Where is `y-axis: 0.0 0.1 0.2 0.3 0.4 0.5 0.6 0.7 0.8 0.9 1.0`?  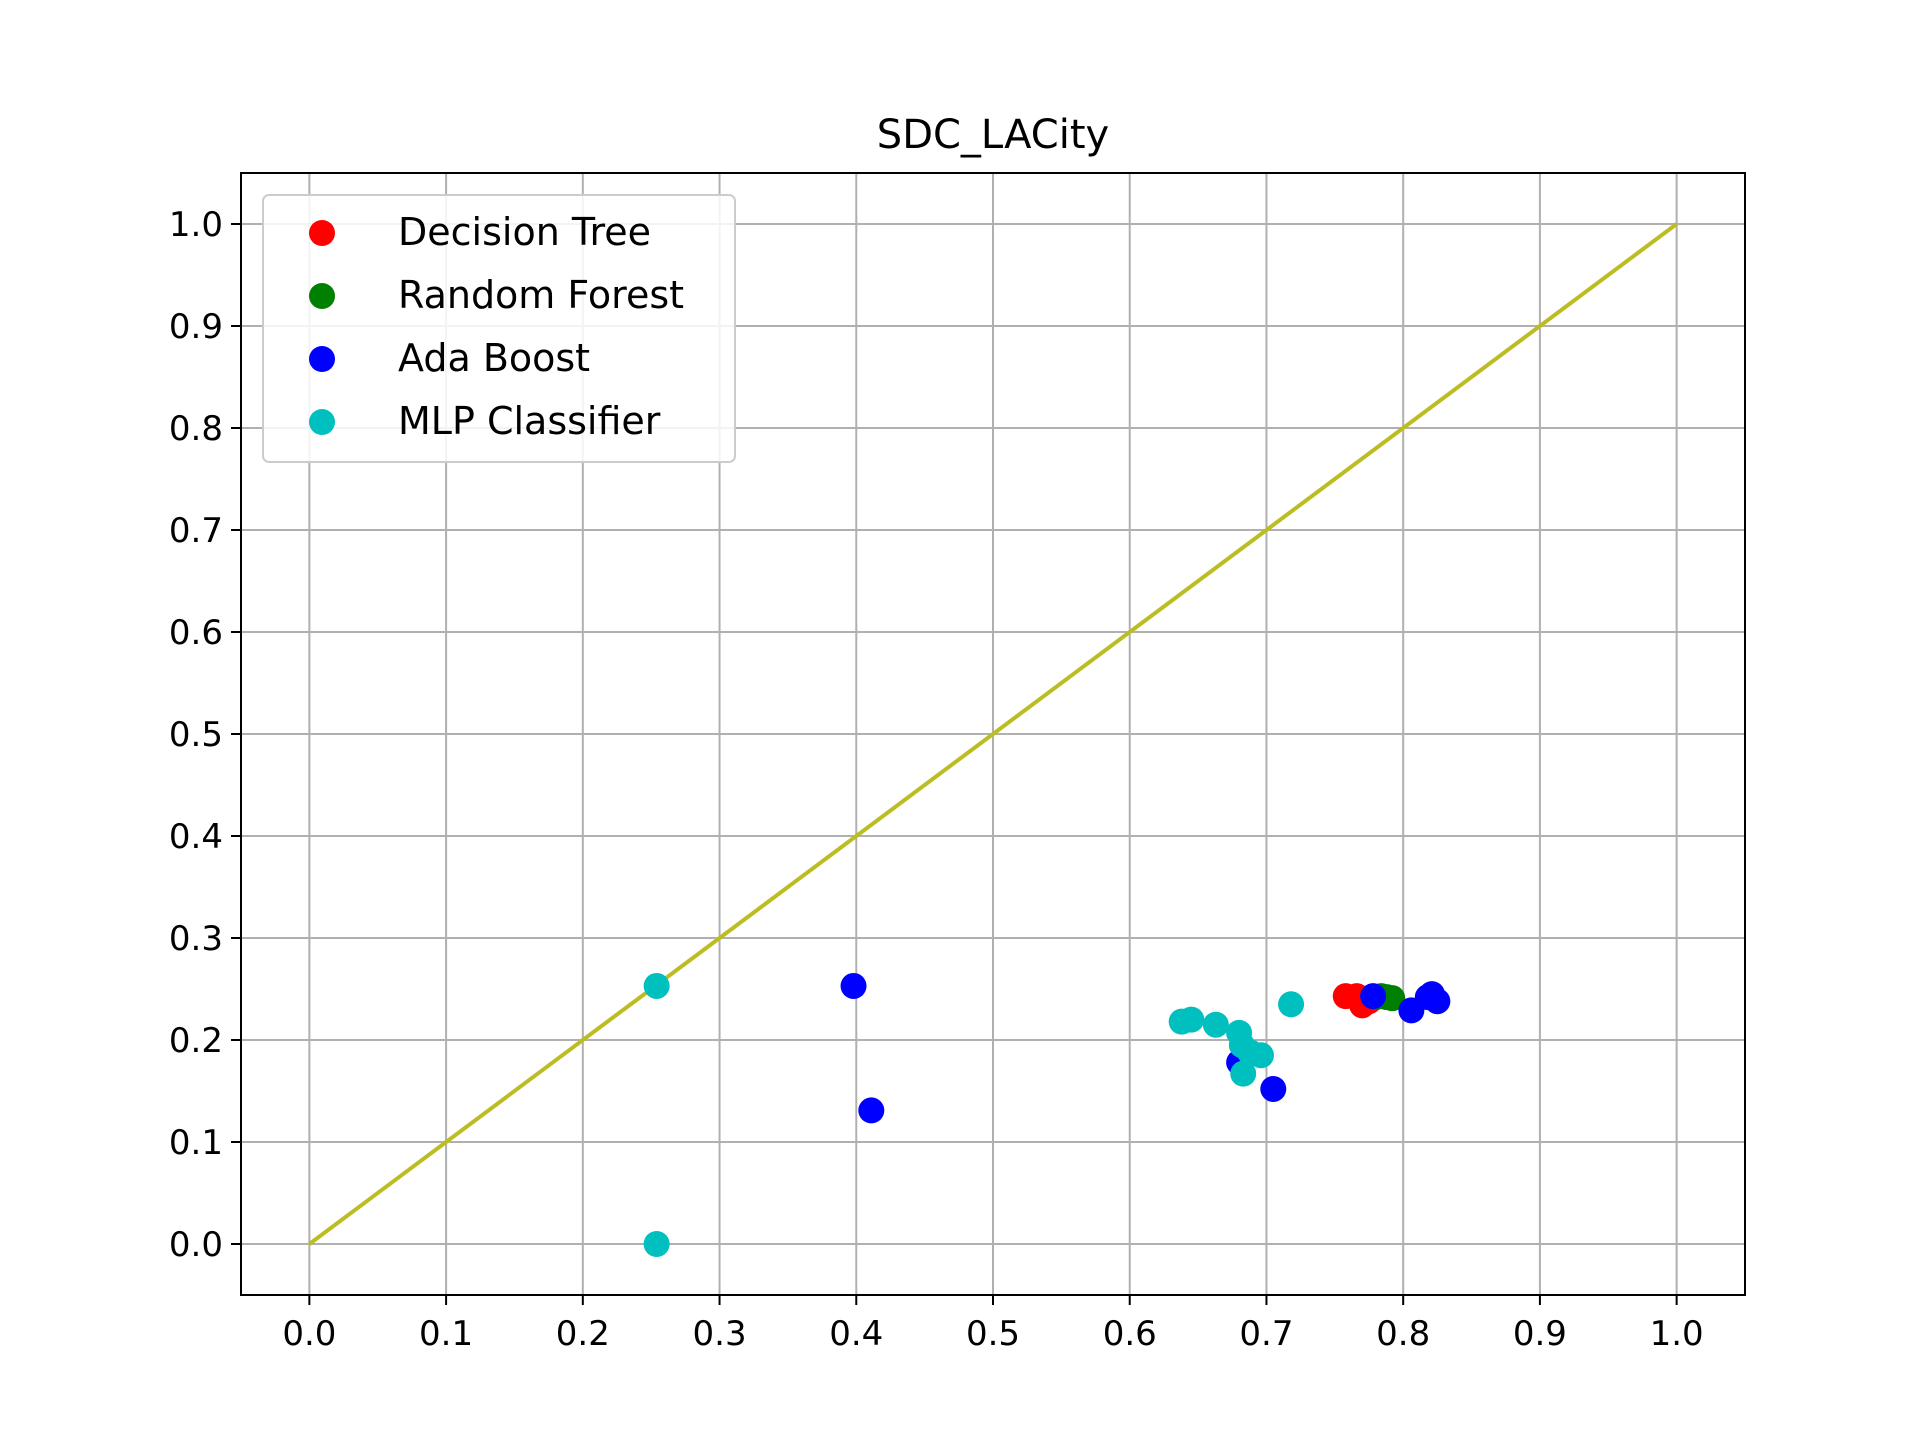 y-axis: 0.0 0.1 0.2 0.3 0.4 0.5 0.6 0.7 0.8 0.9 1.0 is located at coordinates (205, 735).